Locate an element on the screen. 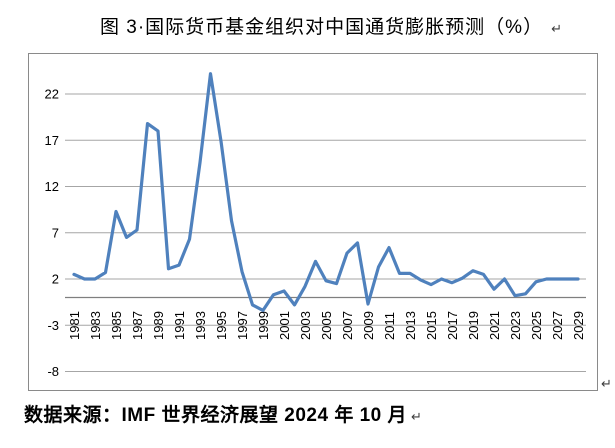  y-tick-label: 2 is located at coordinates (55, 279).